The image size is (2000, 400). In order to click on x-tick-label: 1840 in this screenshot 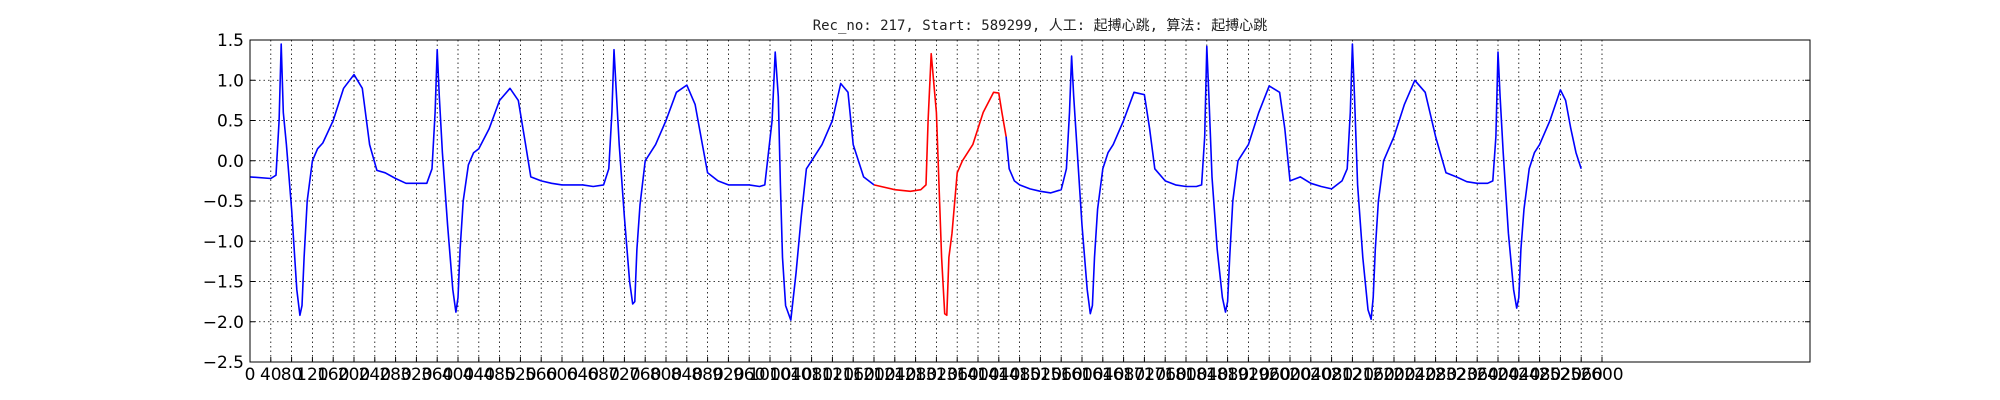, I will do `click(1206, 375)`.